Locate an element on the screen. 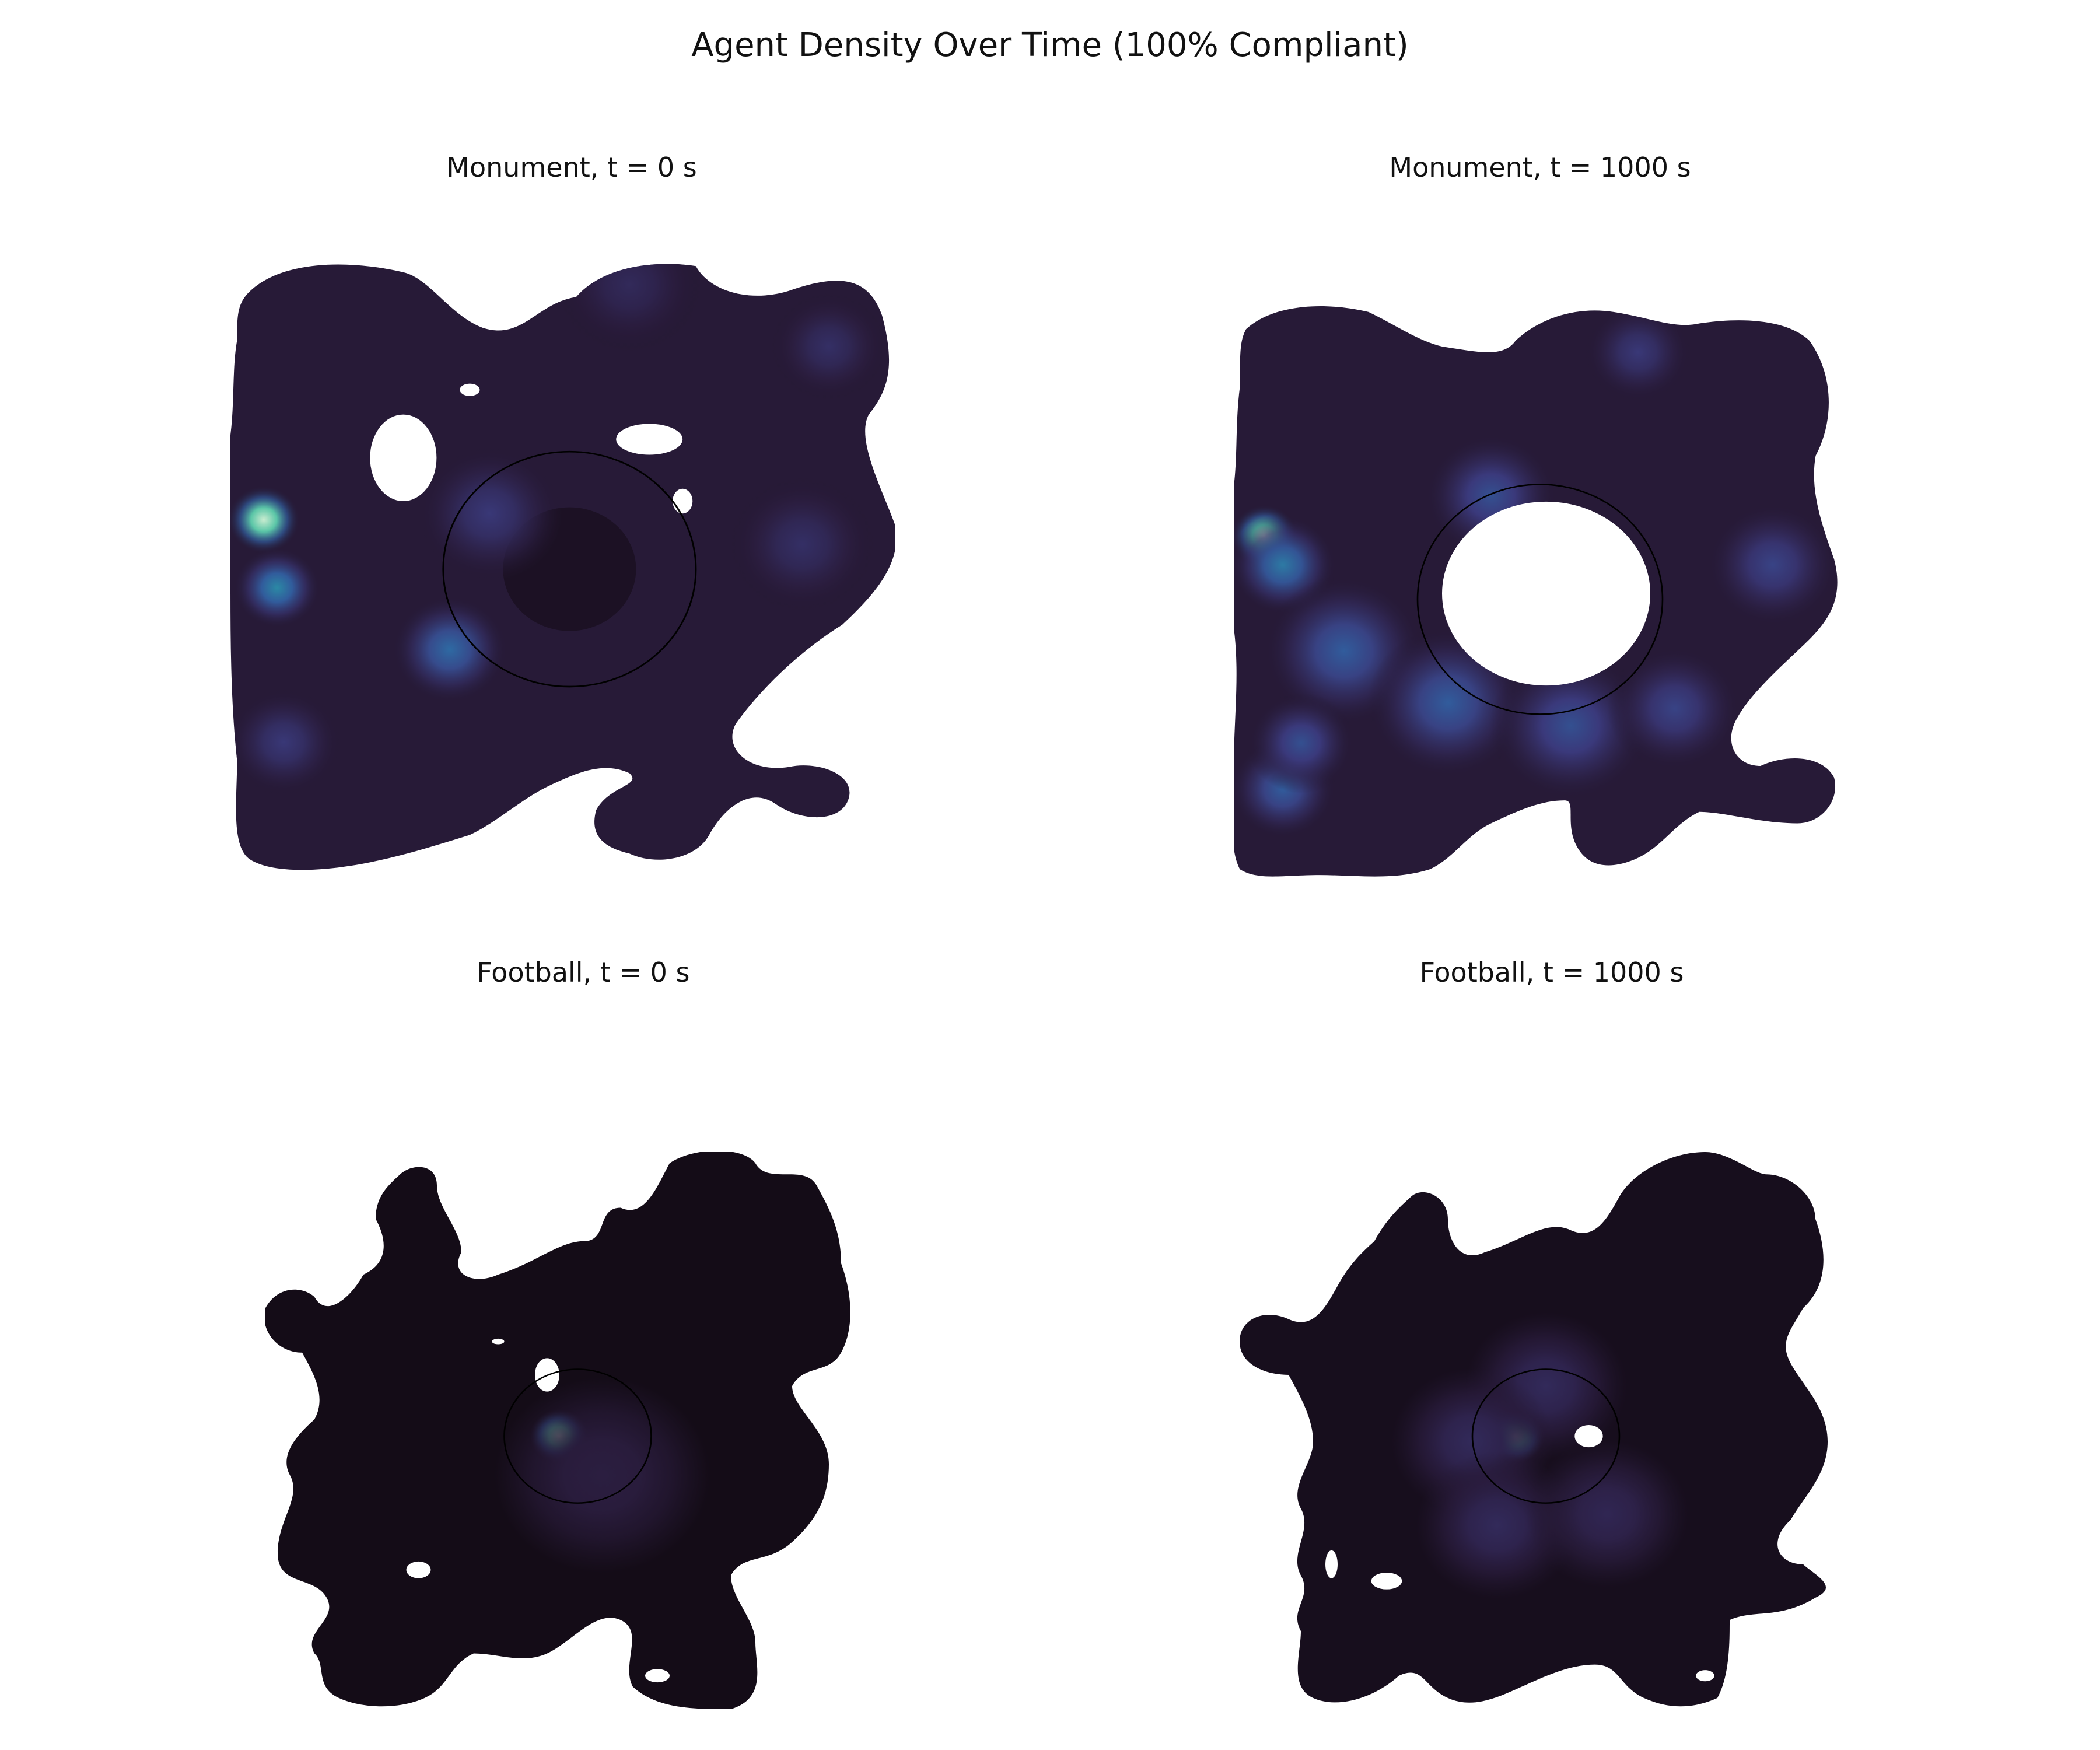  panel-title-football-t0: Football, t = 0 s is located at coordinates (583, 972).